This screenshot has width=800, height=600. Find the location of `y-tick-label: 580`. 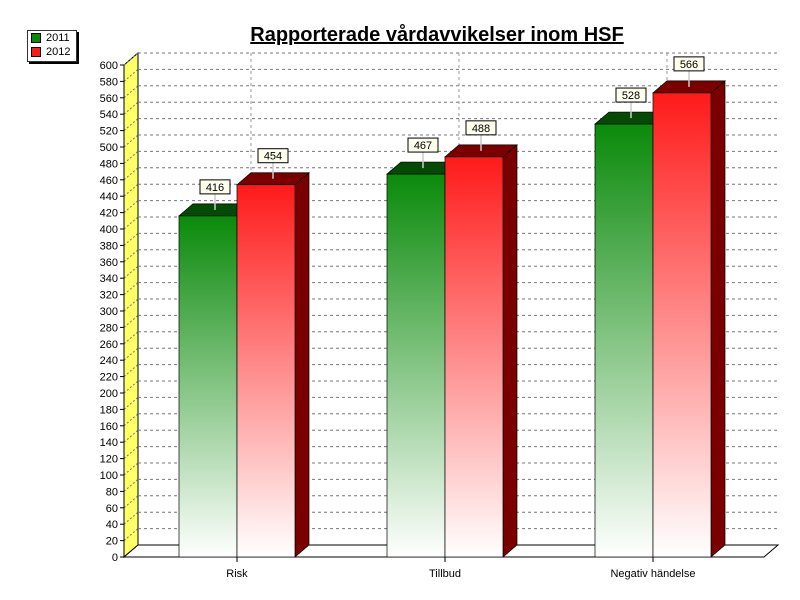

y-tick-label: 580 is located at coordinates (109, 82).